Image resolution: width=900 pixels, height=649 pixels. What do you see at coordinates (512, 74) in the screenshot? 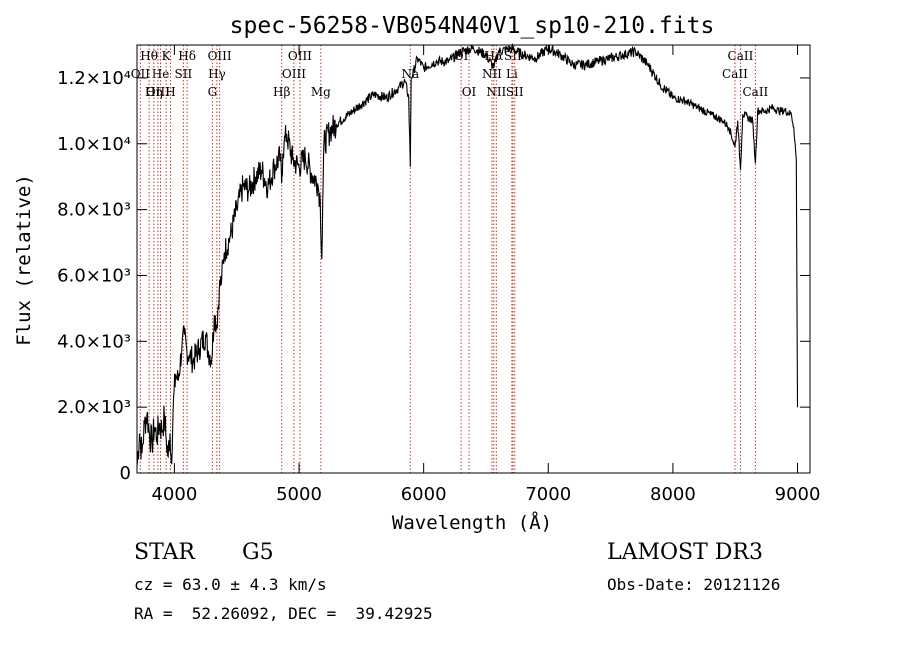
I see `line-label: Li` at bounding box center [512, 74].